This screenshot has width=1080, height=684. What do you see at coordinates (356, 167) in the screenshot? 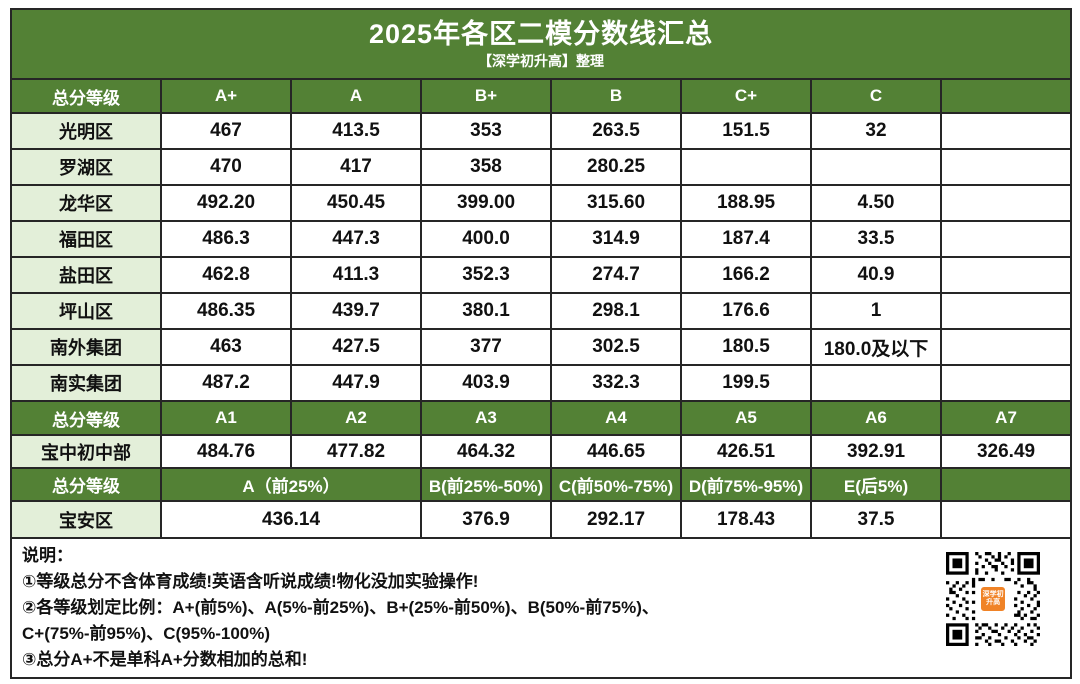
I see `score-cell: 417` at bounding box center [356, 167].